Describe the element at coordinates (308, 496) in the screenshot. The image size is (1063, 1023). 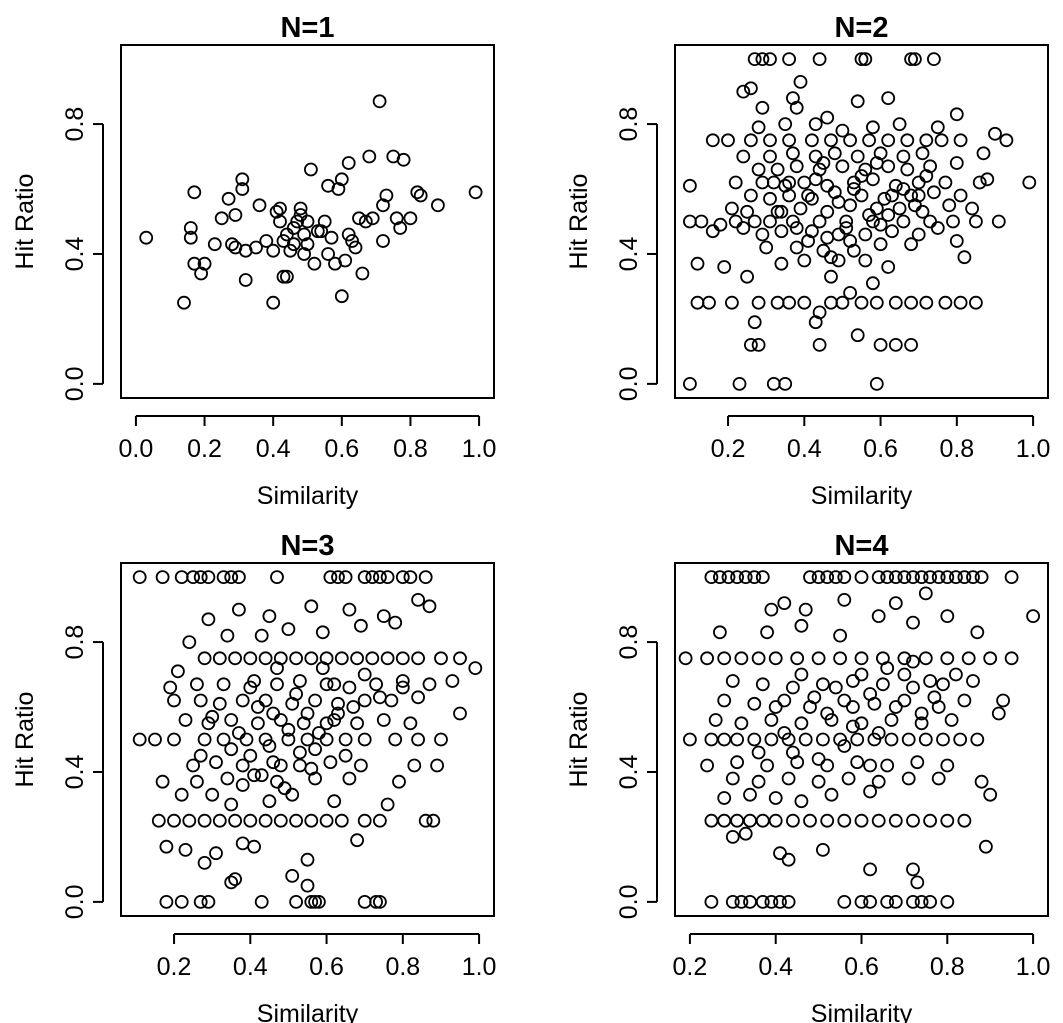
I see `x-axis-label: Similarity` at that location.